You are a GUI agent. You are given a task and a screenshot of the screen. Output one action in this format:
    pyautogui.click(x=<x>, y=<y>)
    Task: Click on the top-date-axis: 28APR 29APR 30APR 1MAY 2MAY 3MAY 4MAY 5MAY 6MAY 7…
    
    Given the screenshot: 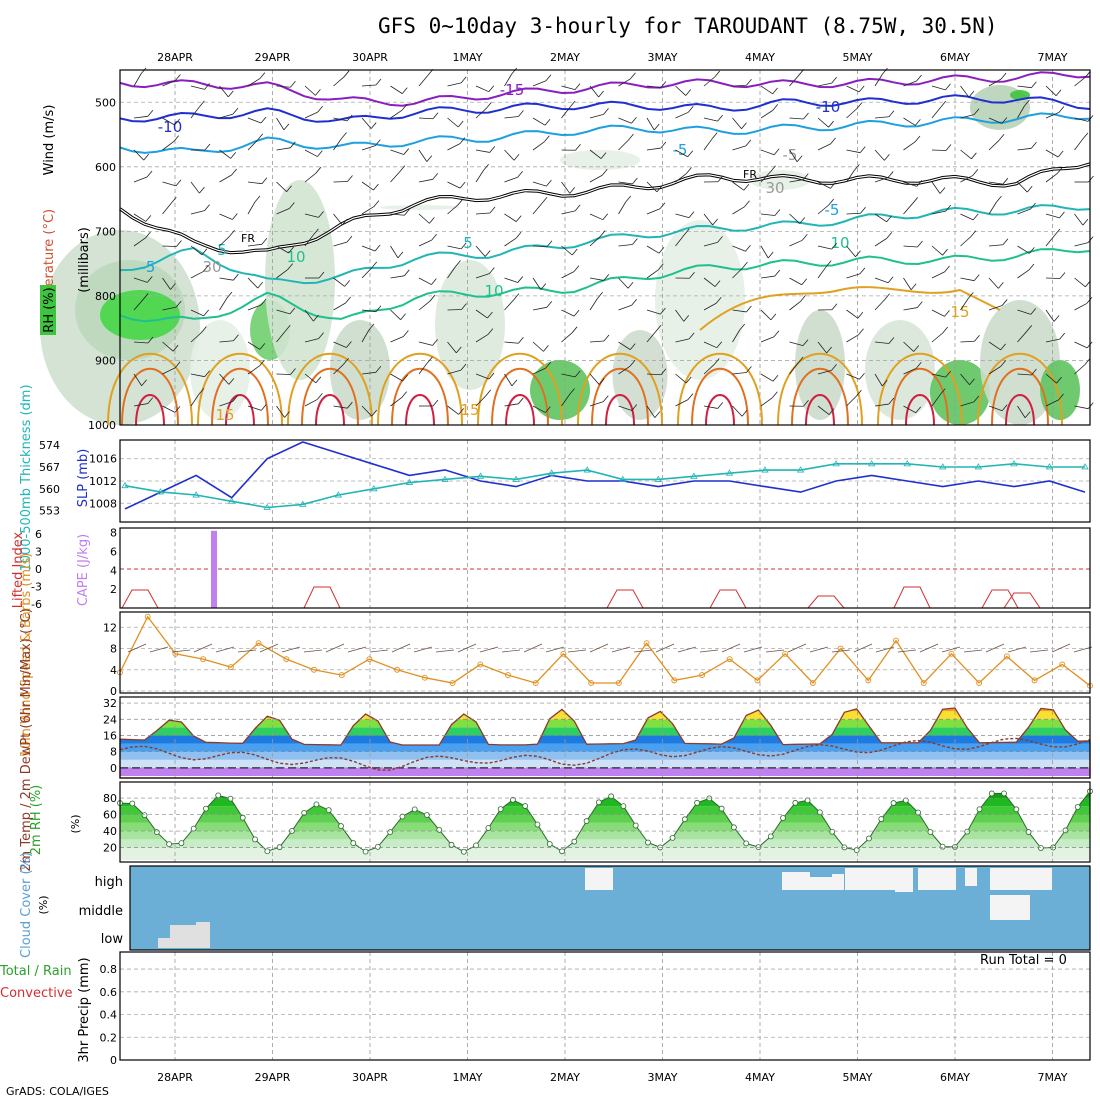 What is the action you would take?
    pyautogui.click(x=612, y=57)
    